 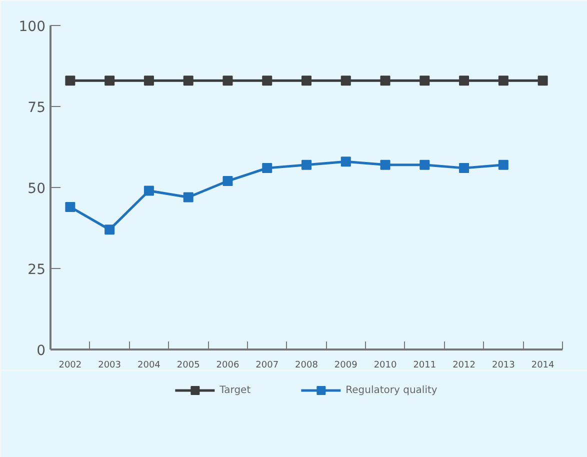 What do you see at coordinates (543, 365) in the screenshot?
I see `x-tick-label: 2014` at bounding box center [543, 365].